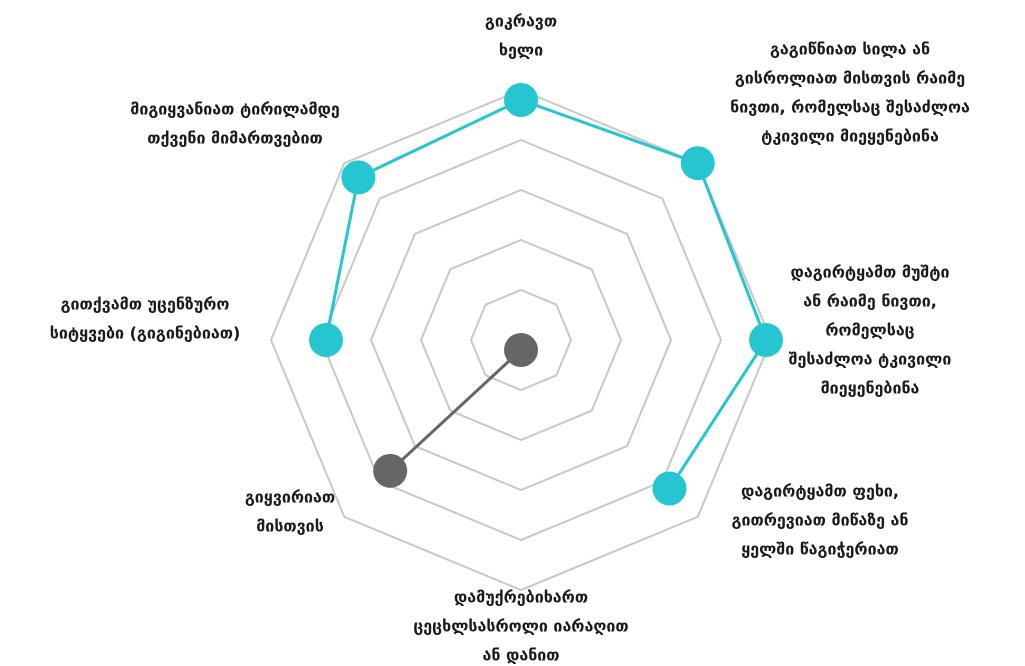  What do you see at coordinates (819, 549) in the screenshot?
I see `axis-label: ყელში წაგიჭერიათ` at bounding box center [819, 549].